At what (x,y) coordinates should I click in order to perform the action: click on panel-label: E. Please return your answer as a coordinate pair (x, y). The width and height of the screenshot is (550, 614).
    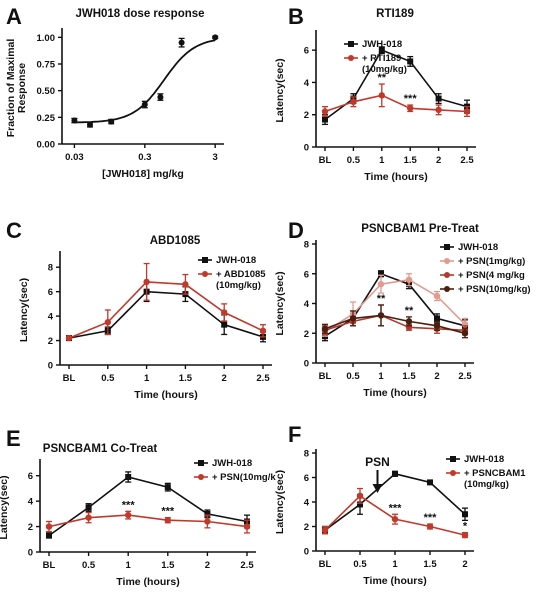
    Looking at the image, I should click on (13, 438).